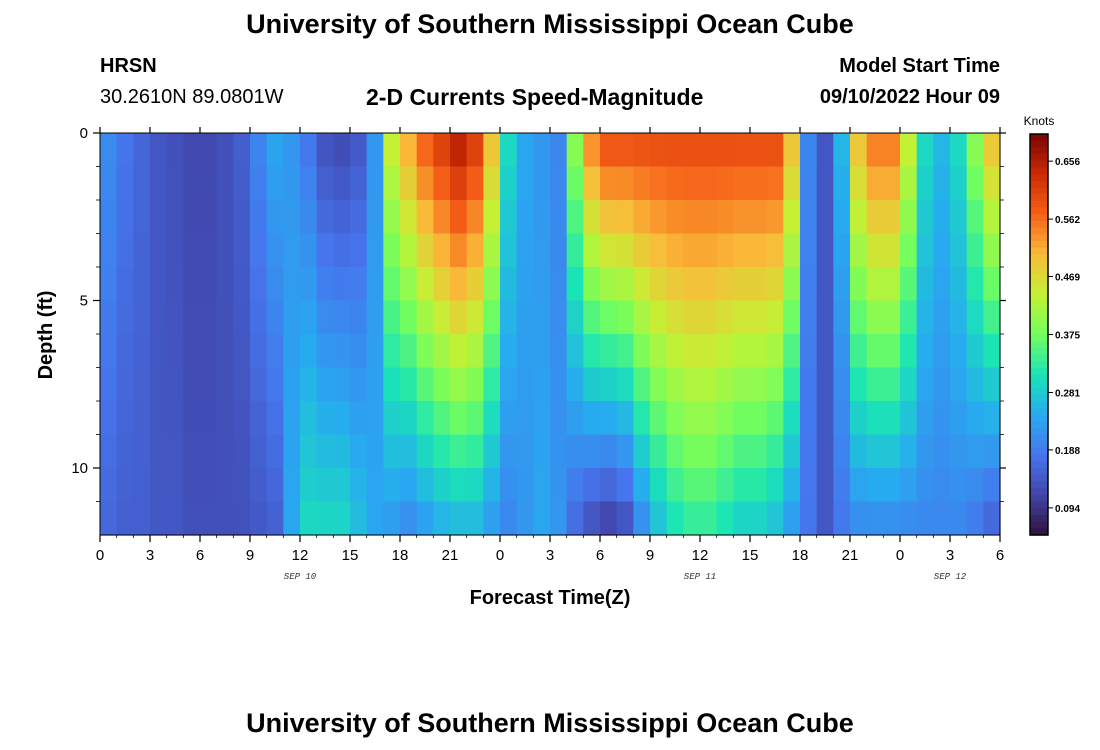 The height and width of the screenshot is (750, 1100). I want to click on y-axis-label: Depth (ft), so click(46, 335).